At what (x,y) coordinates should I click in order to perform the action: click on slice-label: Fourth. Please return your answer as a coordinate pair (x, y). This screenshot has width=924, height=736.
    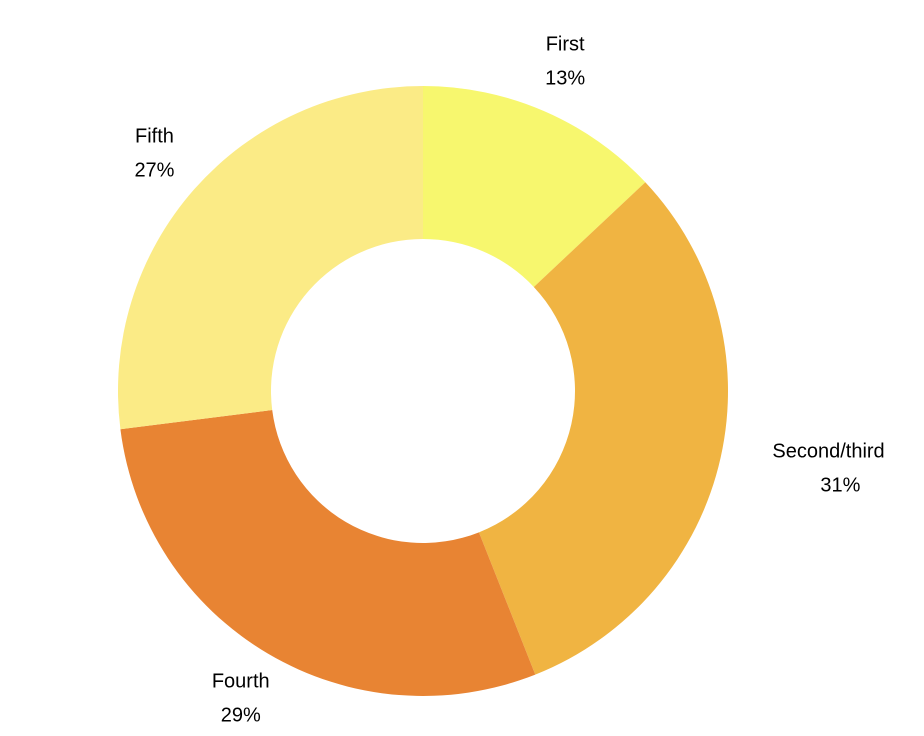
    Looking at the image, I should click on (241, 681).